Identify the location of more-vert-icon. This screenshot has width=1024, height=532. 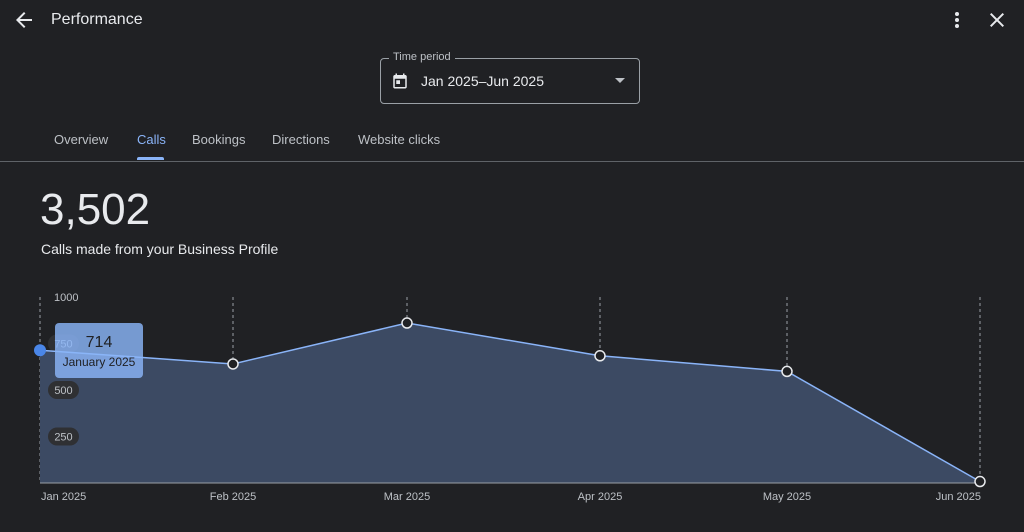
(957, 20).